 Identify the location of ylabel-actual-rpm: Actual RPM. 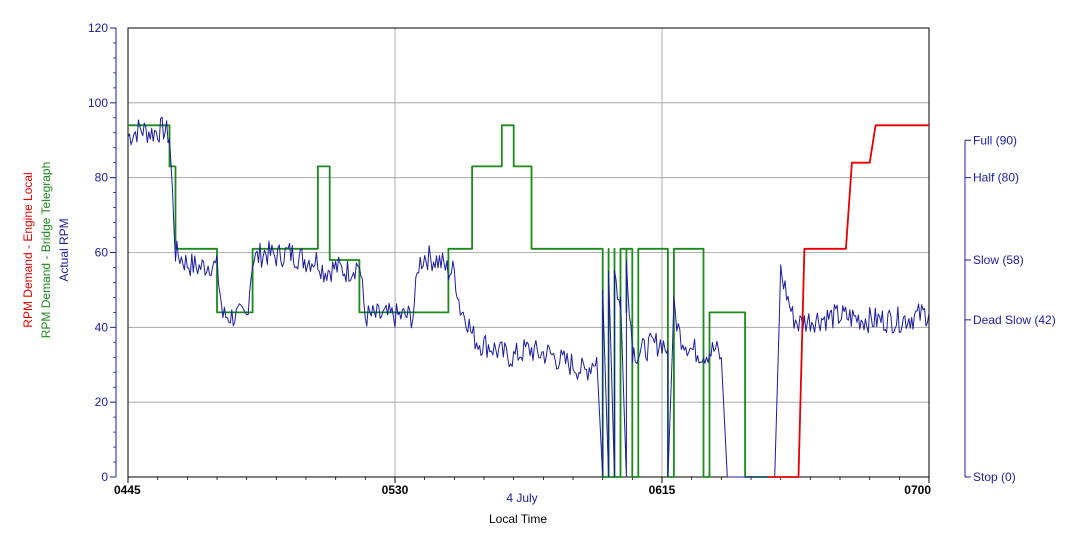
(64, 249).